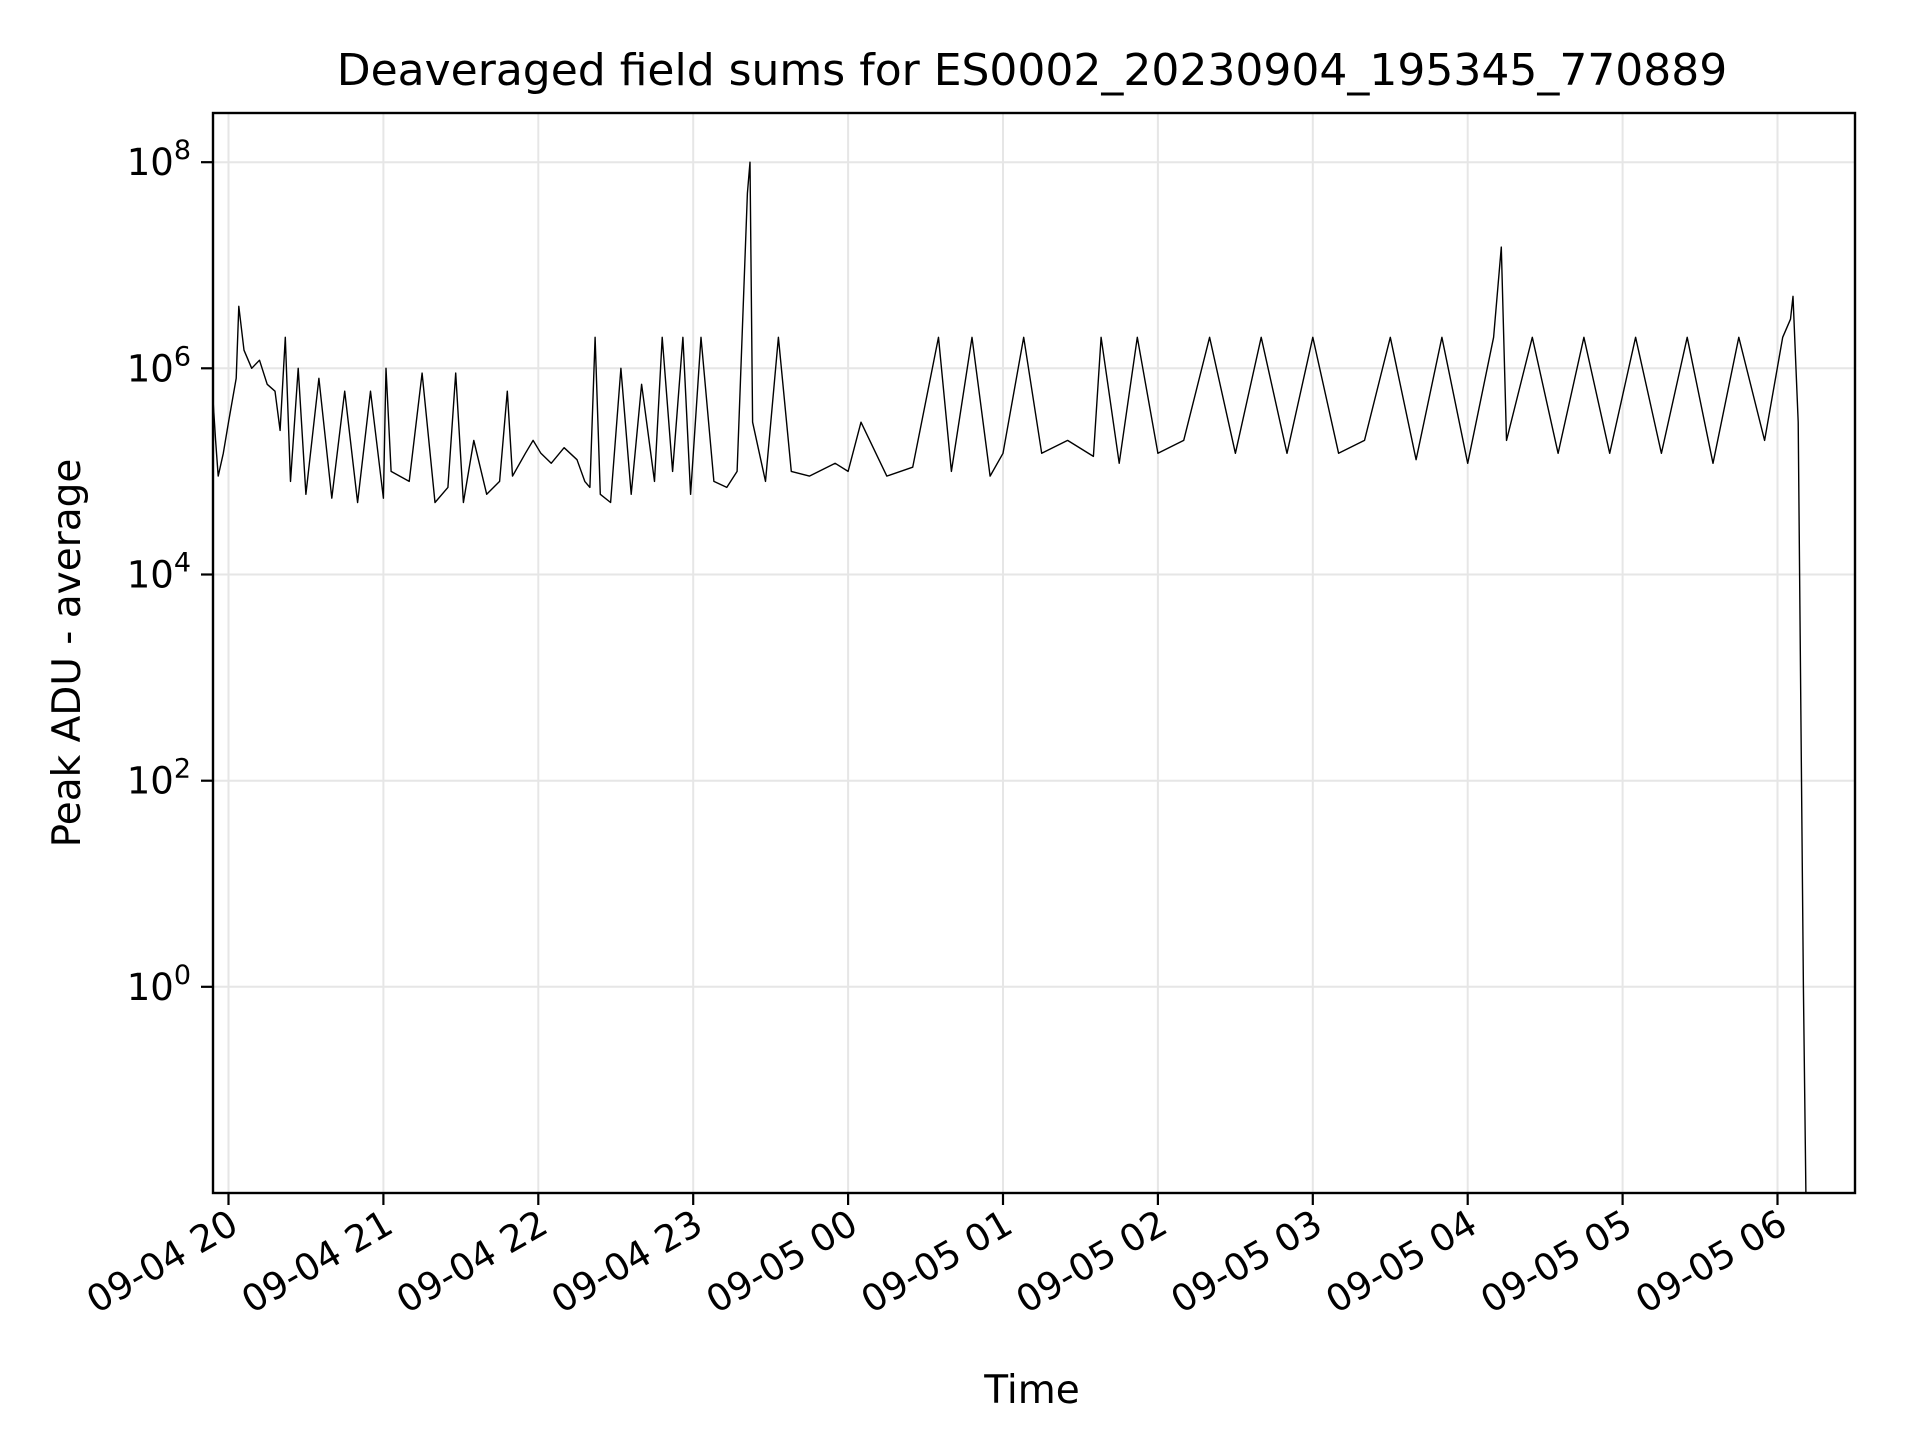  What do you see at coordinates (782, 1262) in the screenshot?
I see `x-tick-label: 09-05 00` at bounding box center [782, 1262].